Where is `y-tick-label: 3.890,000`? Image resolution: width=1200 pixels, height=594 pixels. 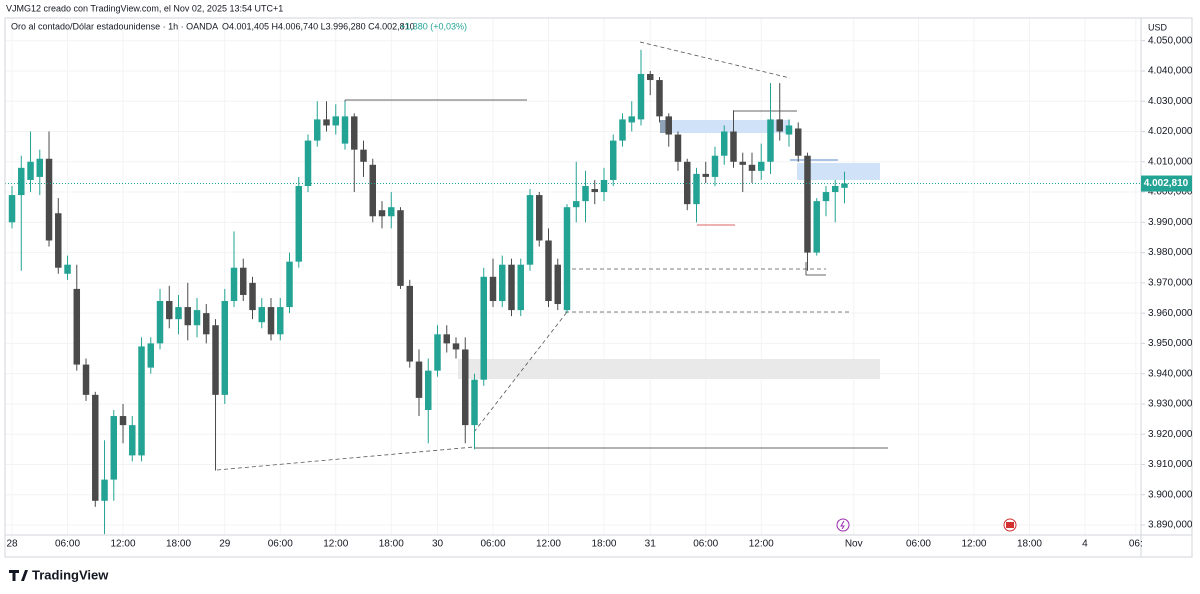
y-tick-label: 3.890,000 is located at coordinates (1170, 525).